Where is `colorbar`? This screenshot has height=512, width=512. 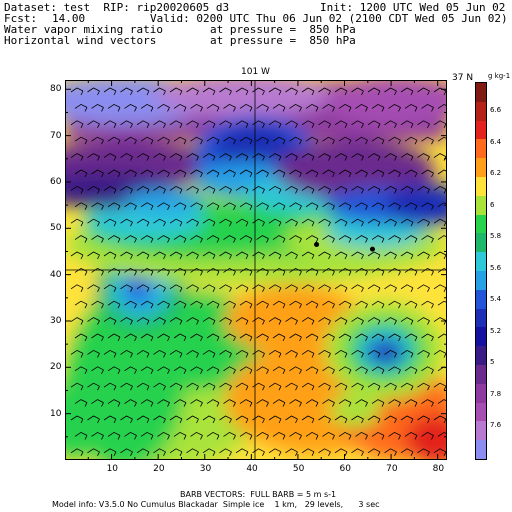 colorbar is located at coordinates (481, 271).